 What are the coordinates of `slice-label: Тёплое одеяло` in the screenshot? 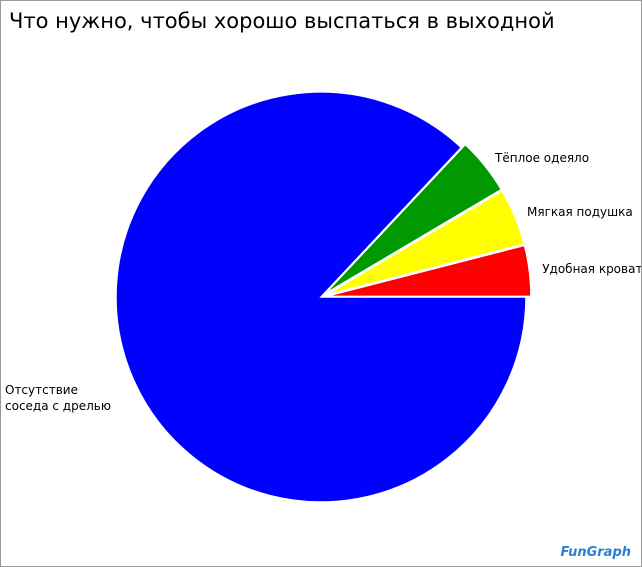 It's located at (542, 157).